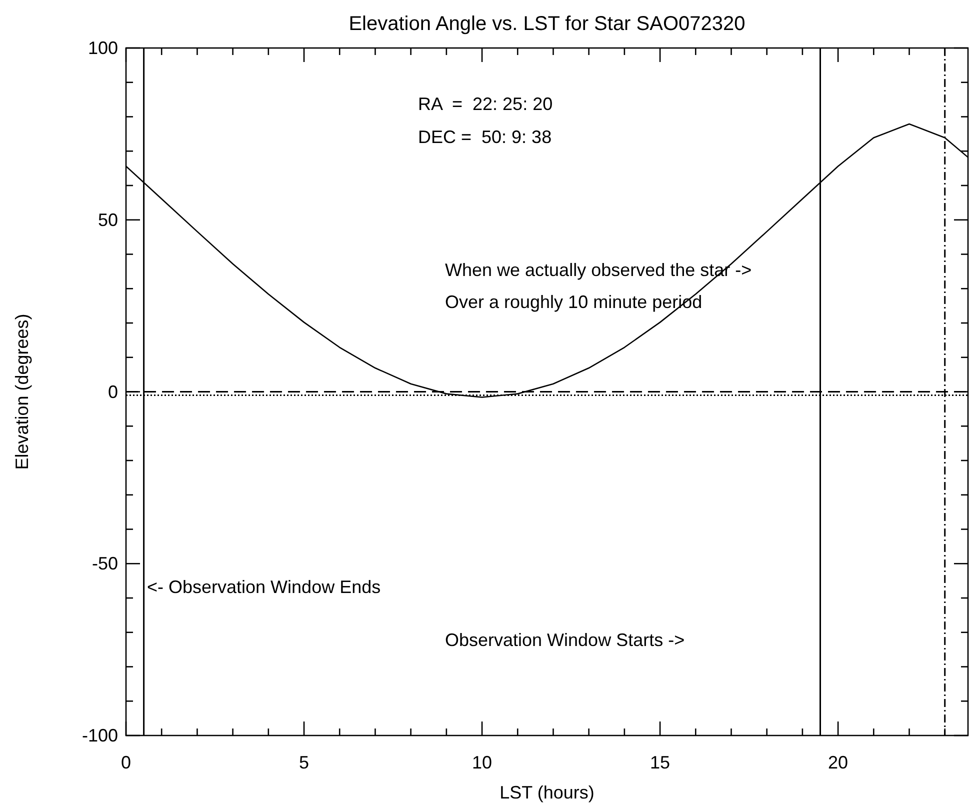 The width and height of the screenshot is (971, 812). Describe the element at coordinates (485, 137) in the screenshot. I see `annotation: DEC = 50: 9: 38` at that location.